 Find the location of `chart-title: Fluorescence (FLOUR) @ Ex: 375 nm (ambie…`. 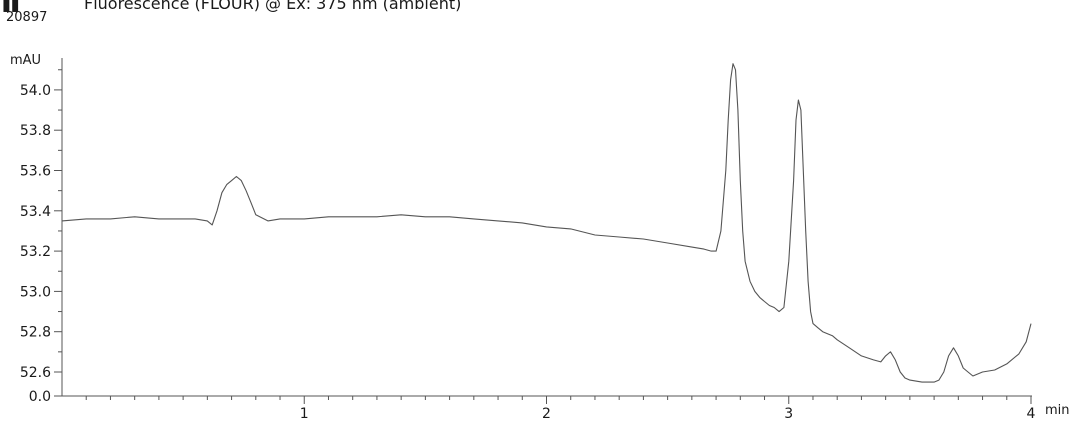

chart-title: Fluorescence (FLOUR) @ Ex: 375 nm (ambie… is located at coordinates (273, 6).